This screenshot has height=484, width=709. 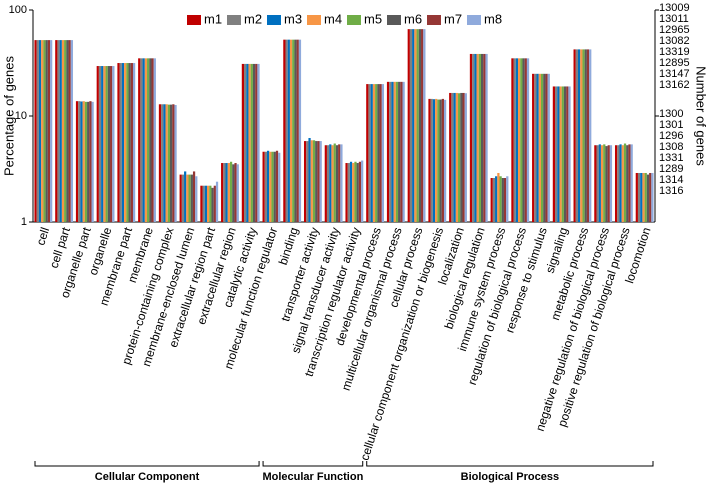 I want to click on legend-label: m2, so click(x=253, y=18).